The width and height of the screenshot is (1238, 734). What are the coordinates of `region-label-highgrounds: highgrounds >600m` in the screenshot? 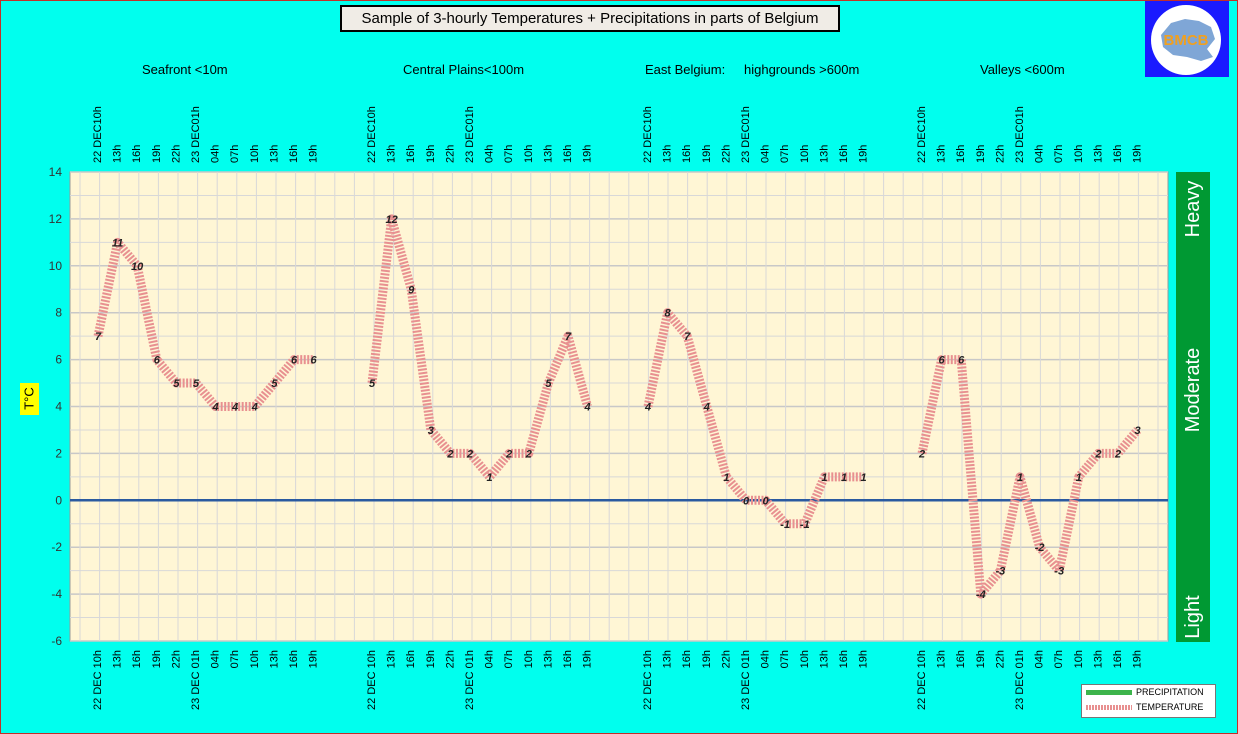 It's located at (802, 69).